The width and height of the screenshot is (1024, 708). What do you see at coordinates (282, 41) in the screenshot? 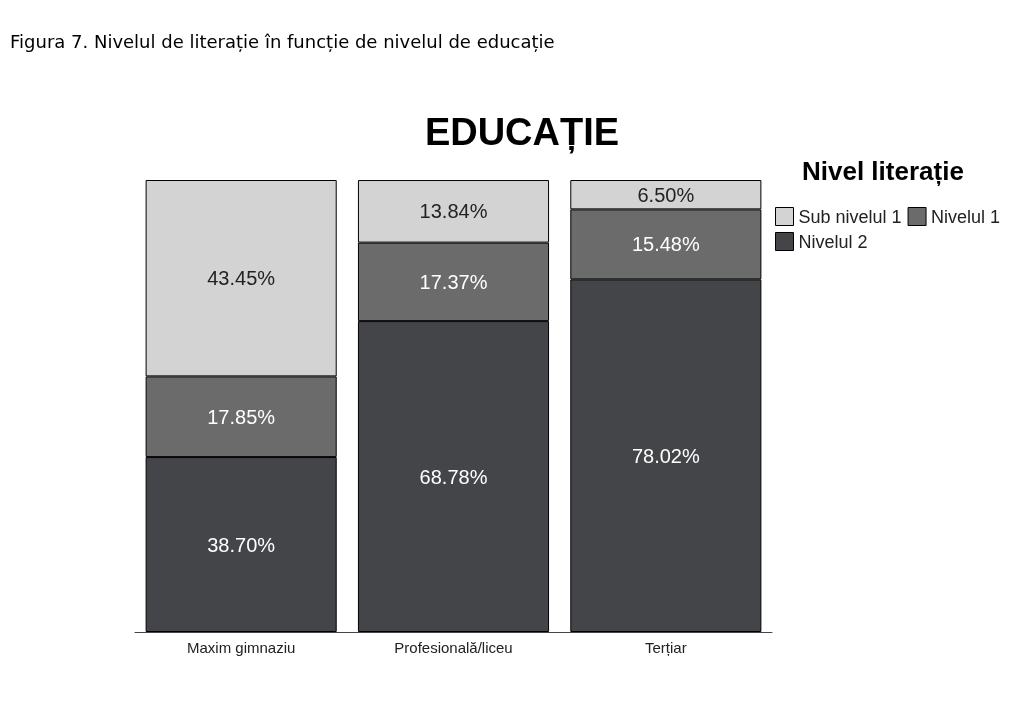
I see `text: Figura 7. Nivelul de literație în funcție de nivelul de educație` at bounding box center [282, 41].